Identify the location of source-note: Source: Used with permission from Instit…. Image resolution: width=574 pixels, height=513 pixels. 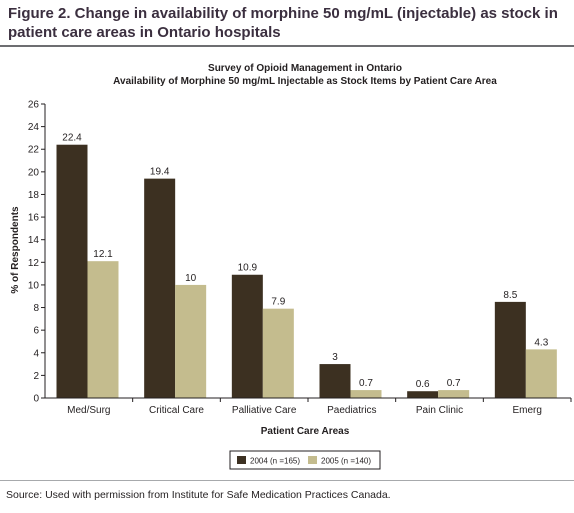
(198, 495).